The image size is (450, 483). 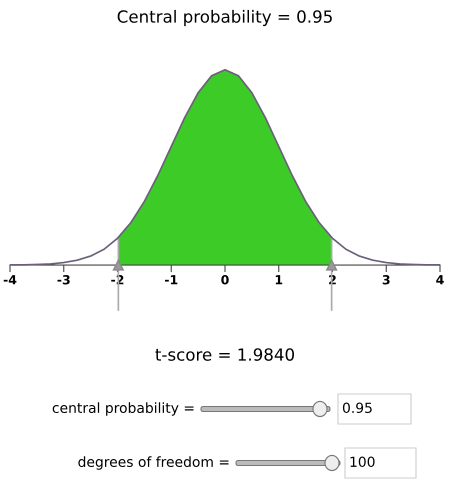 What do you see at coordinates (386, 279) in the screenshot?
I see `x-tick-label: 3` at bounding box center [386, 279].